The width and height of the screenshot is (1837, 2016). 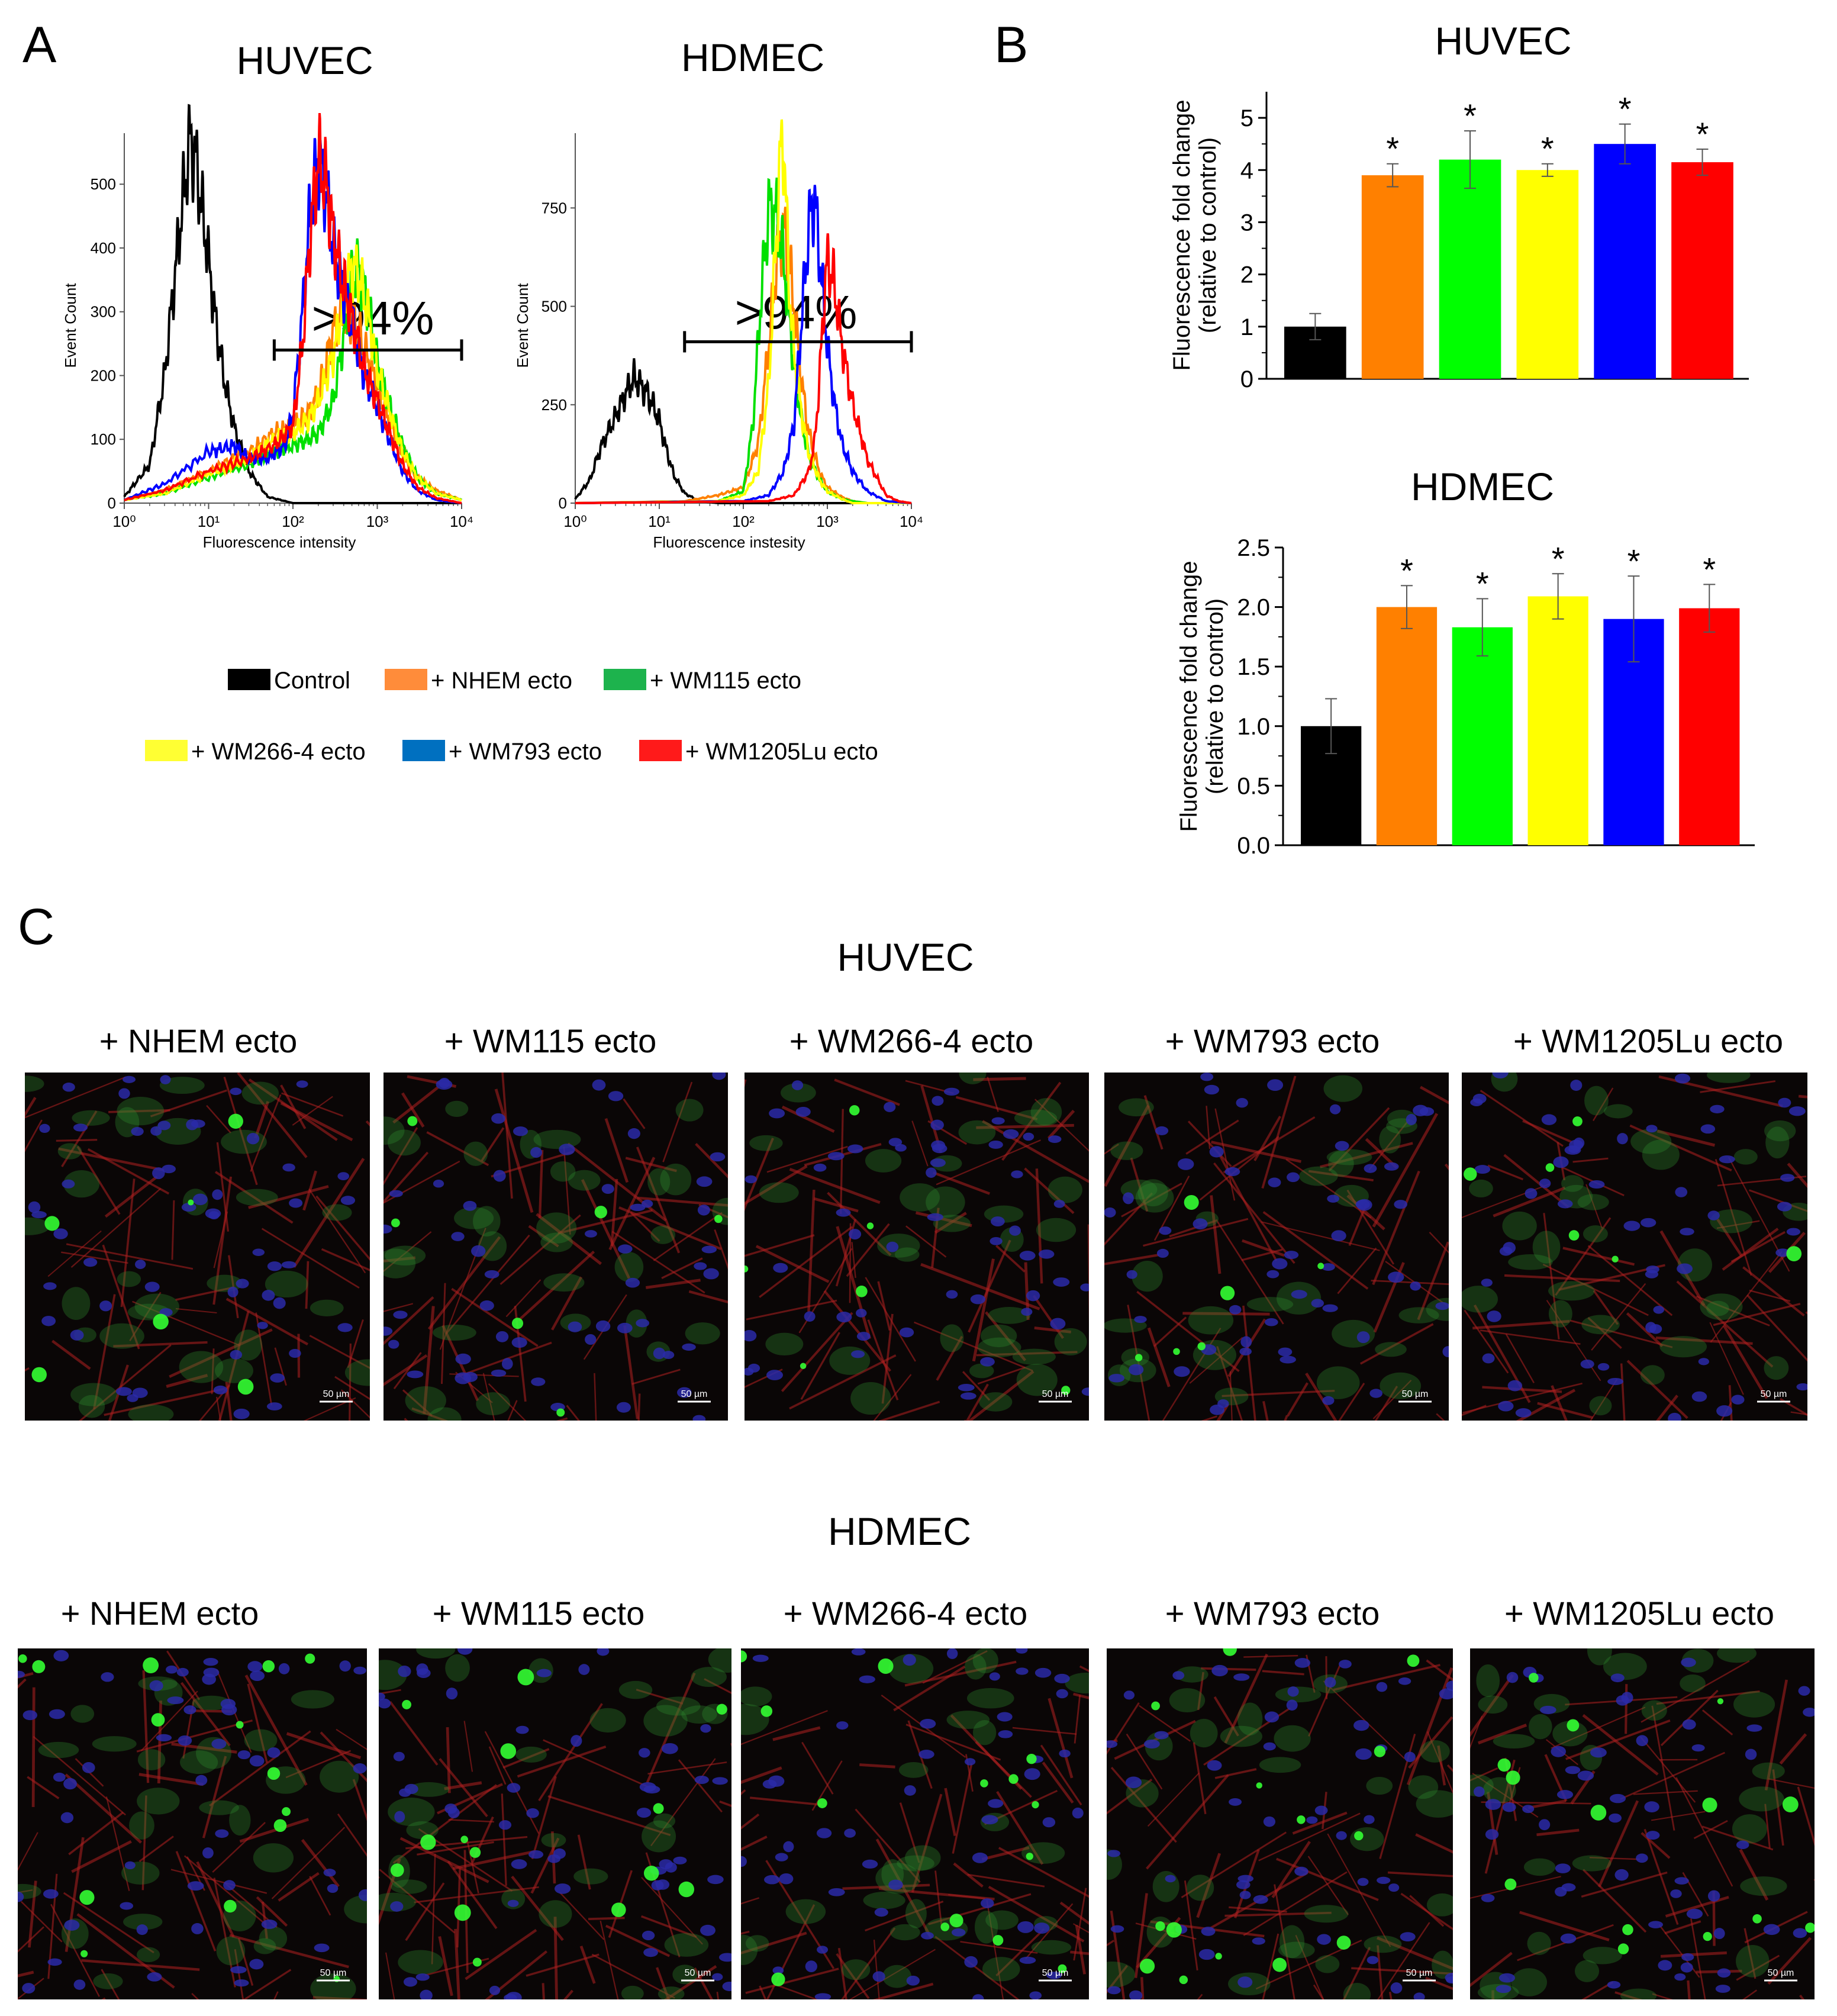 What do you see at coordinates (781, 752) in the screenshot?
I see `legend-label: + WM1205Lu ecto` at bounding box center [781, 752].